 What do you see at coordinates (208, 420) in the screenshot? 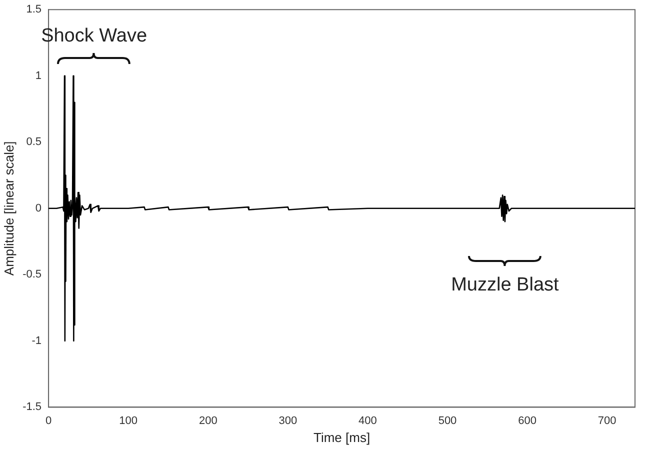
I see `x-tick-label: 200` at bounding box center [208, 420].